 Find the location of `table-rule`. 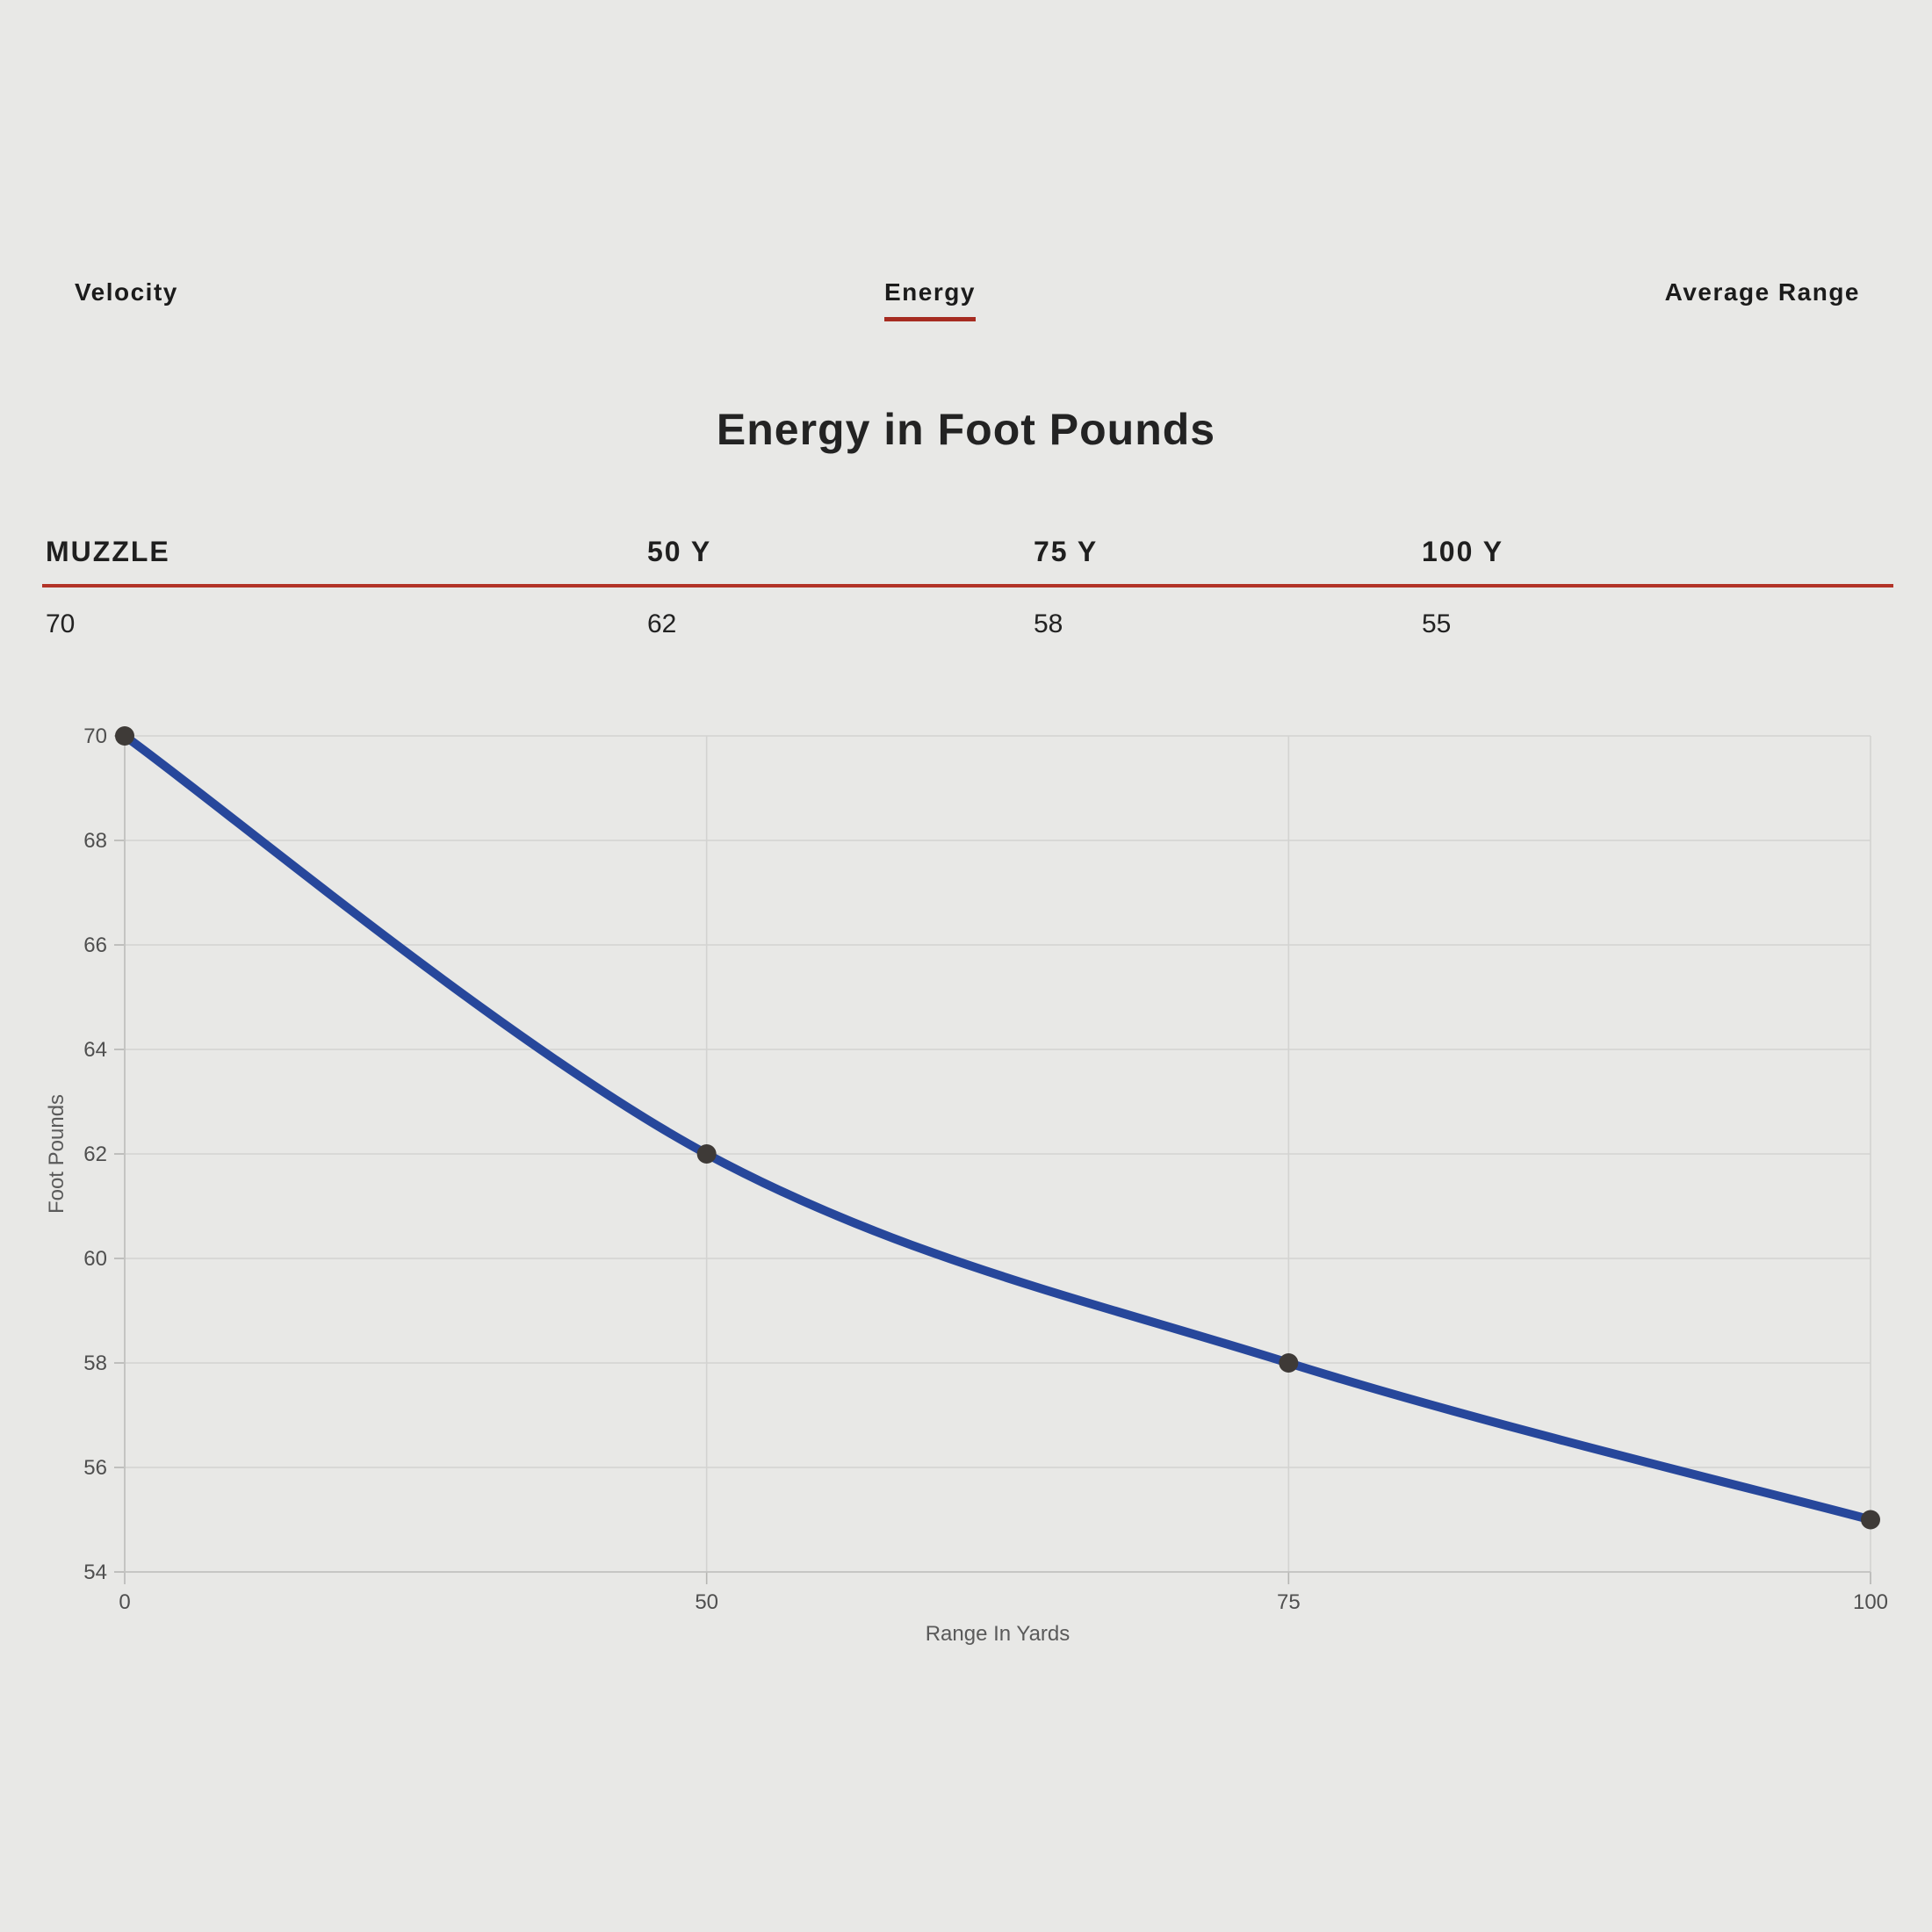

table-rule is located at coordinates (968, 586).